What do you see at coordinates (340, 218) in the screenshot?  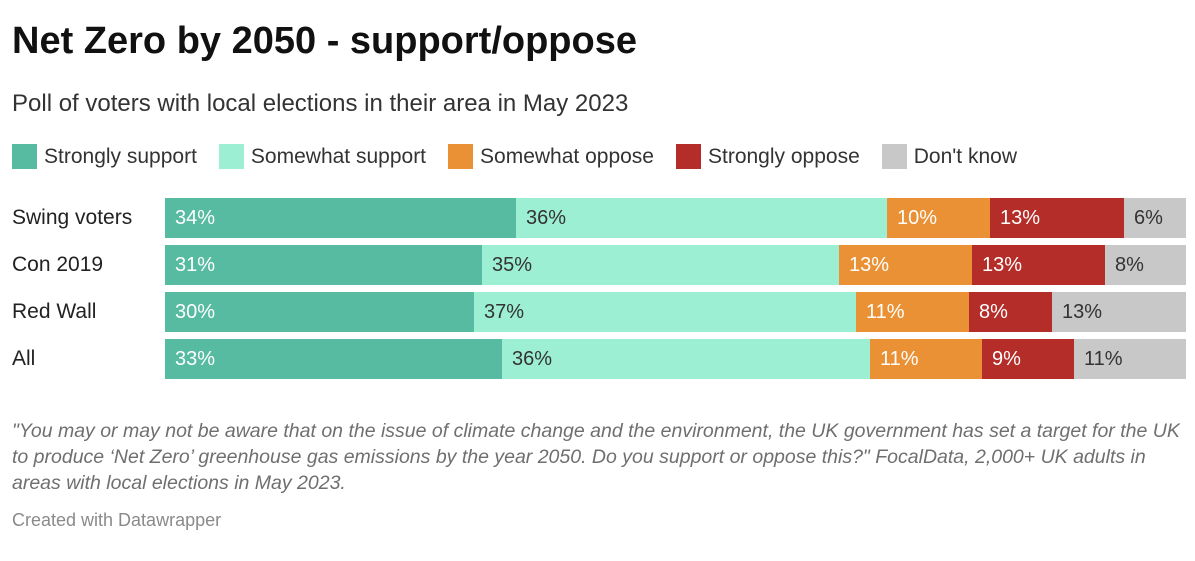 I see `bar-segment: 34%` at bounding box center [340, 218].